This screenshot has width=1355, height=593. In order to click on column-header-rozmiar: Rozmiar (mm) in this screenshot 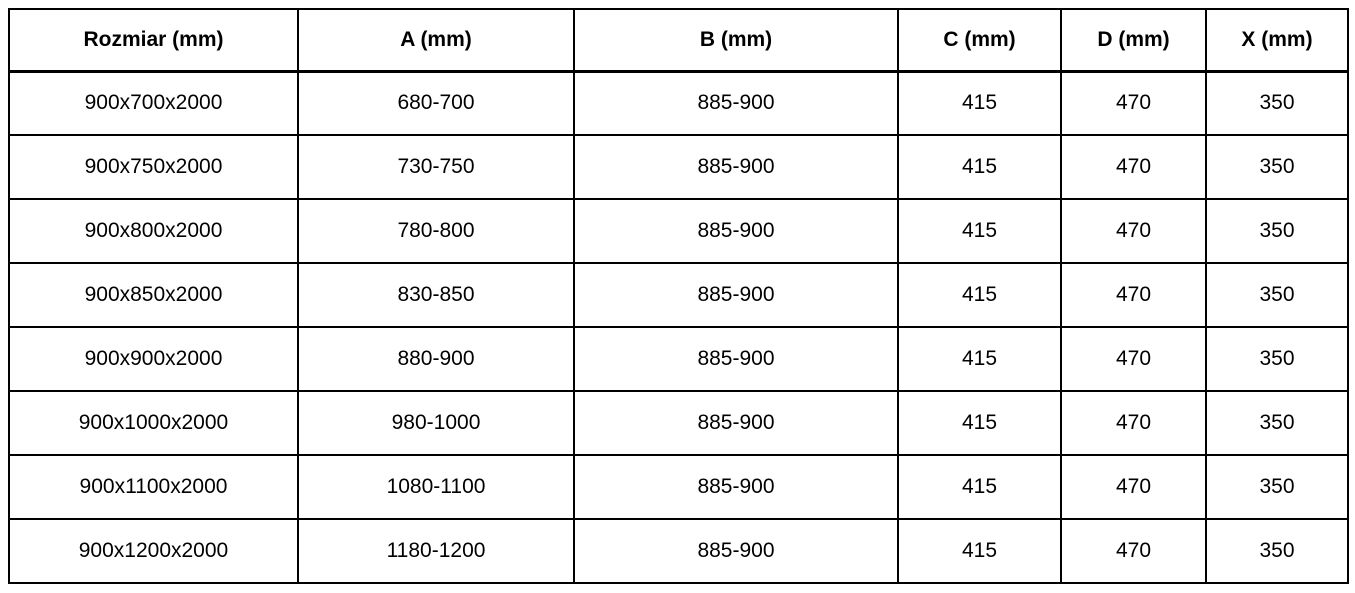, I will do `click(153, 40)`.